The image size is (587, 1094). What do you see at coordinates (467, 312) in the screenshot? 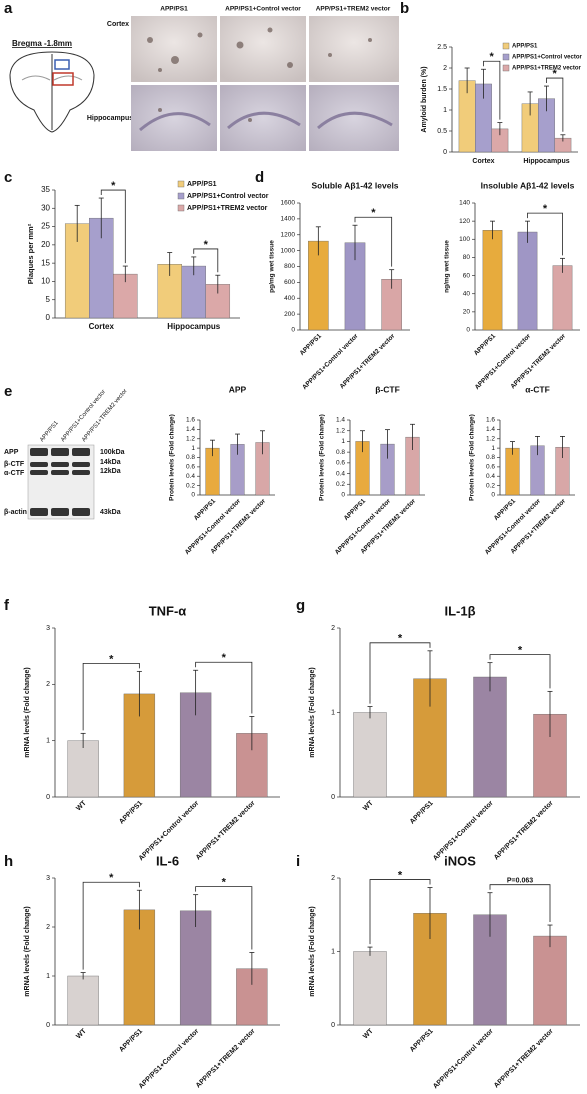
I see `y-tick-label: 20` at bounding box center [467, 312].